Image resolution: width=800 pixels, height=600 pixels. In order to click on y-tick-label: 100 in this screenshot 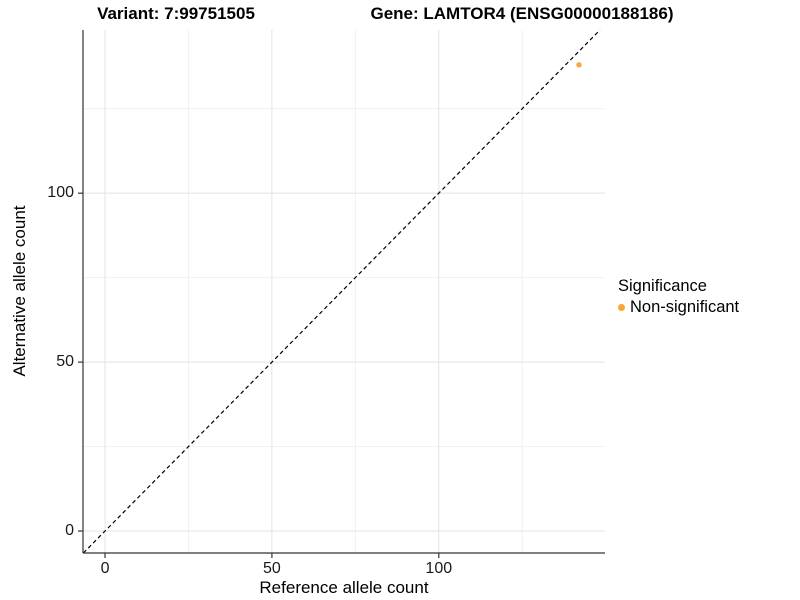, I will do `click(60, 193)`.